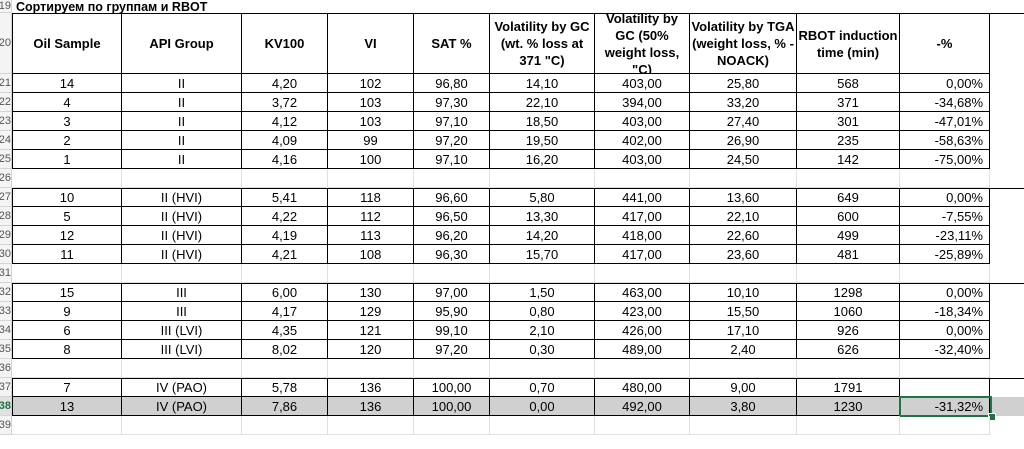 This screenshot has width=1024, height=449. I want to click on table-cell: 136, so click(371, 406).